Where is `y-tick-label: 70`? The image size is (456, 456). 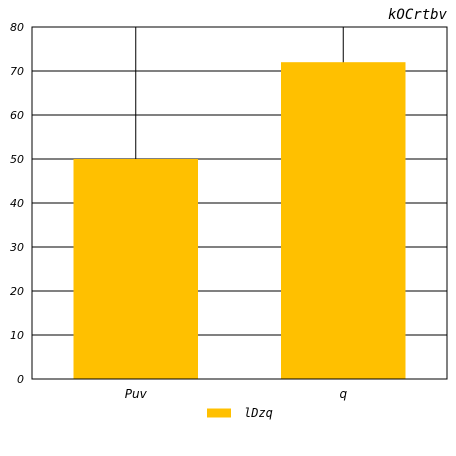
y-tick-label: 70 is located at coordinates (17, 71).